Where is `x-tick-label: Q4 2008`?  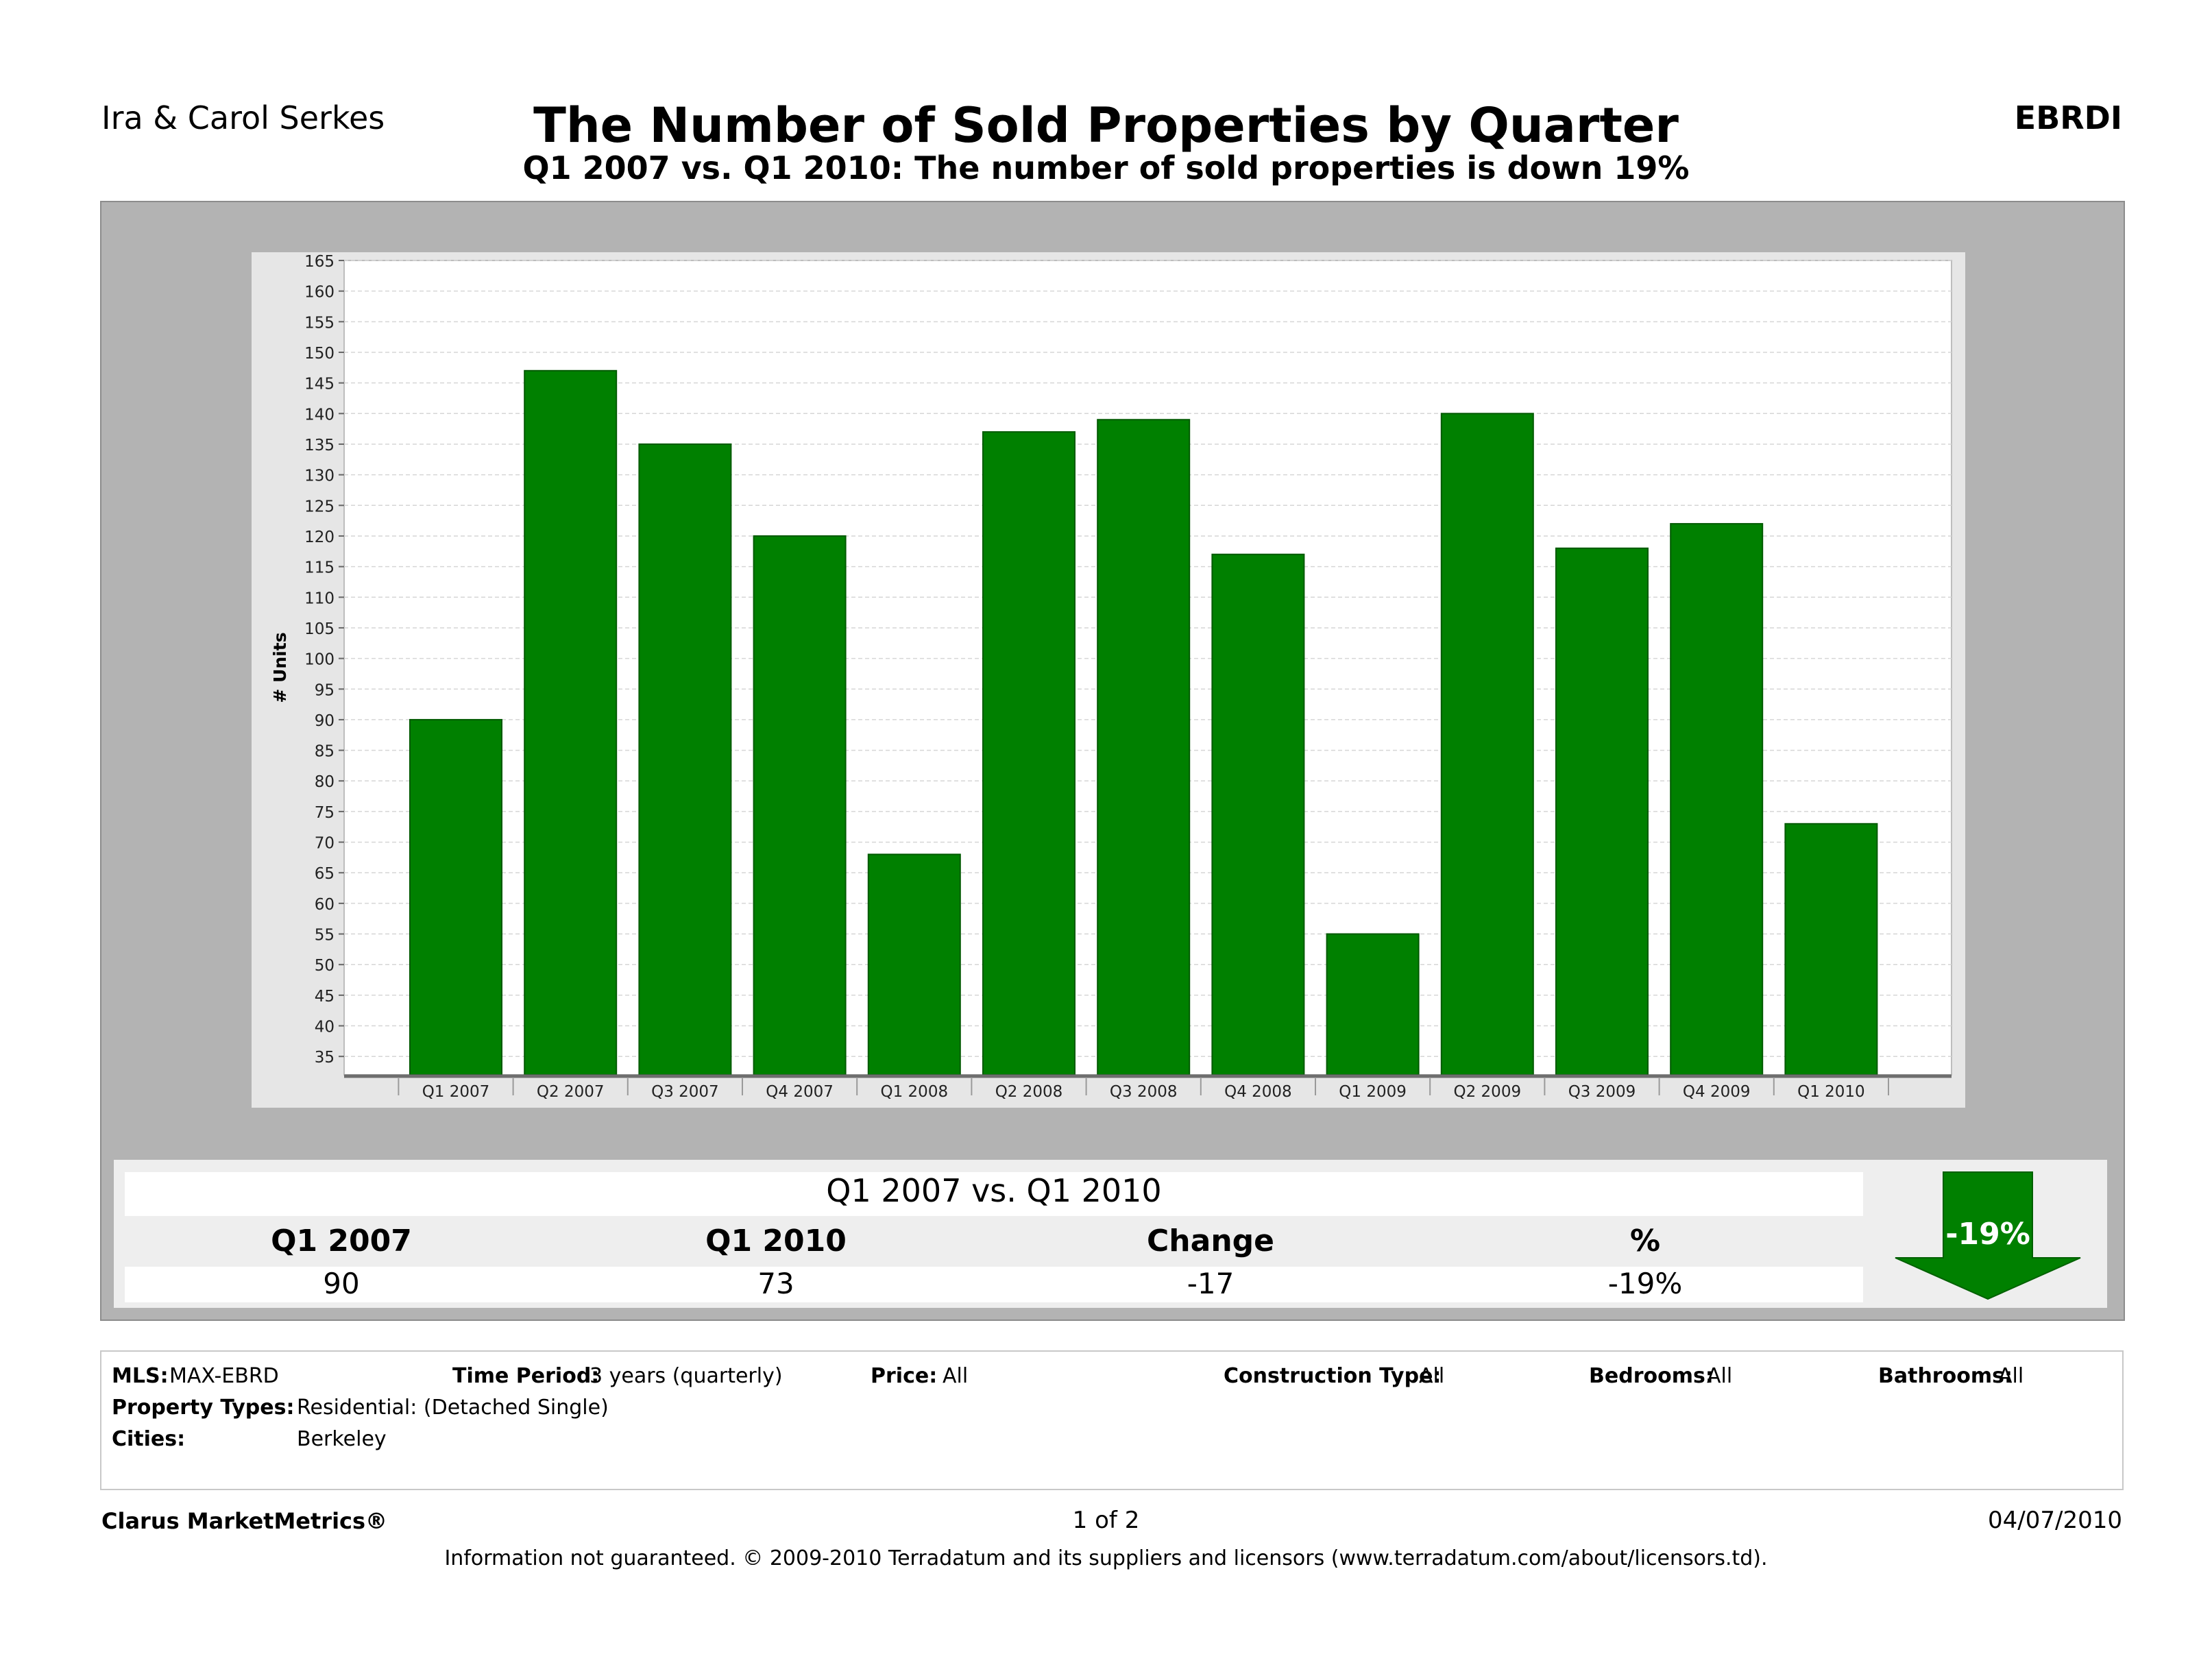
x-tick-label: Q4 2008 is located at coordinates (1258, 1092).